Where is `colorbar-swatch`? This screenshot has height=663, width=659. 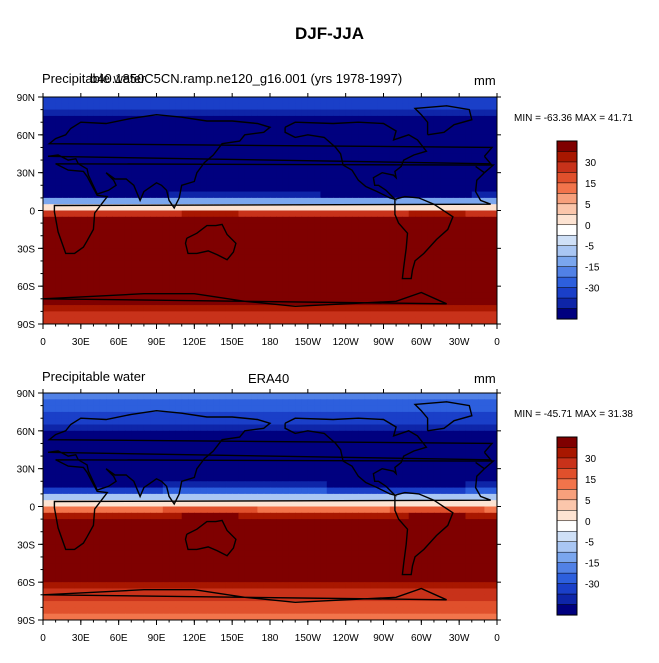
colorbar-swatch is located at coordinates (567, 219).